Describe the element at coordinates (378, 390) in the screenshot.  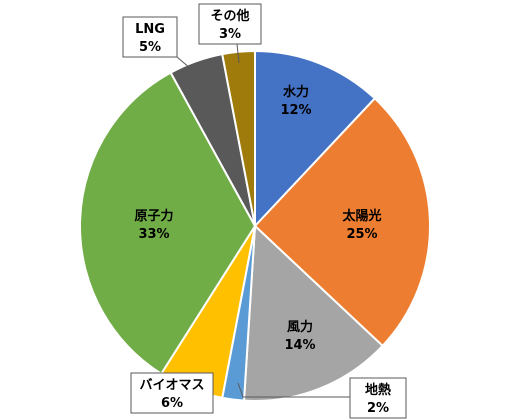
I see `slice-category-label: 地熱` at that location.